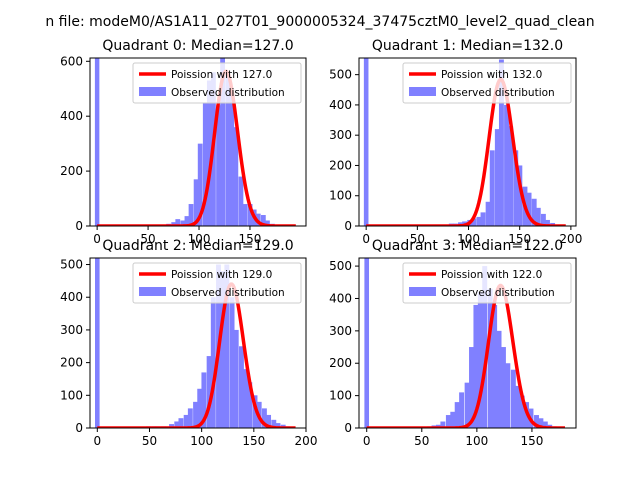 The width and height of the screenshot is (640, 480). Describe the element at coordinates (340, 196) in the screenshot. I see `y-tick-label: 100` at that location.